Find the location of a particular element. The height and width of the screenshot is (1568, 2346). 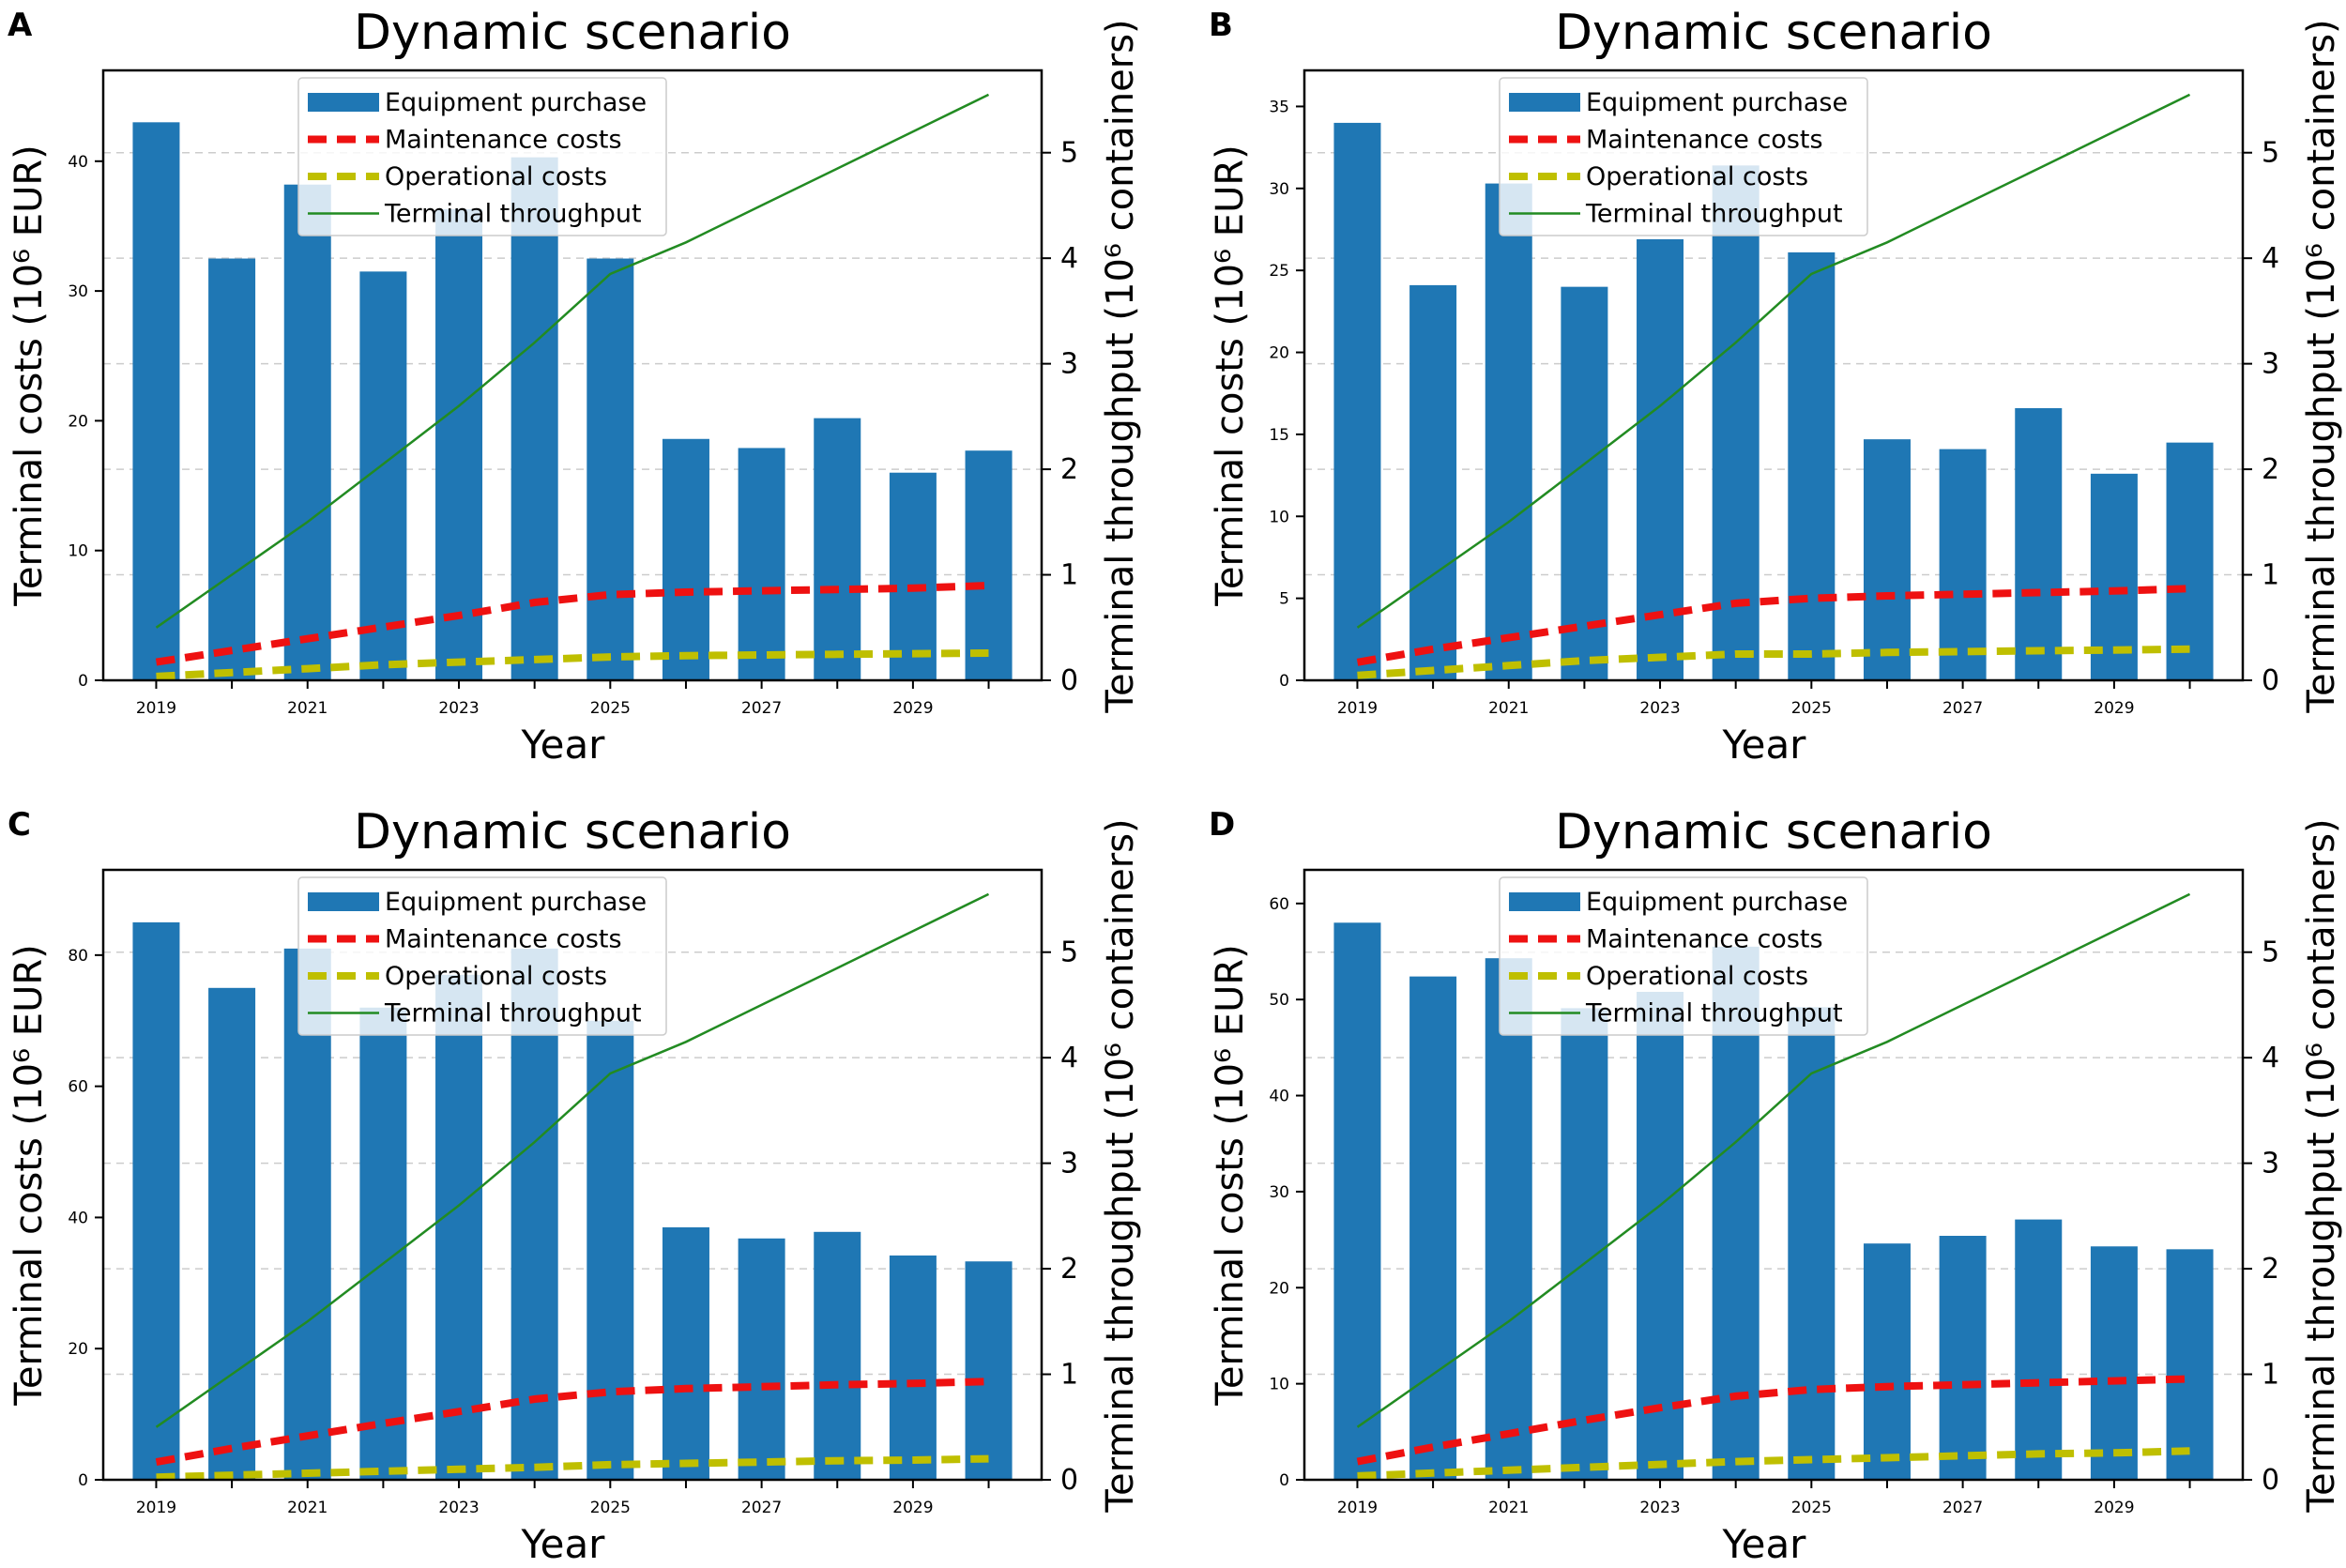

x-tick-label: 2019 is located at coordinates (156, 1508).